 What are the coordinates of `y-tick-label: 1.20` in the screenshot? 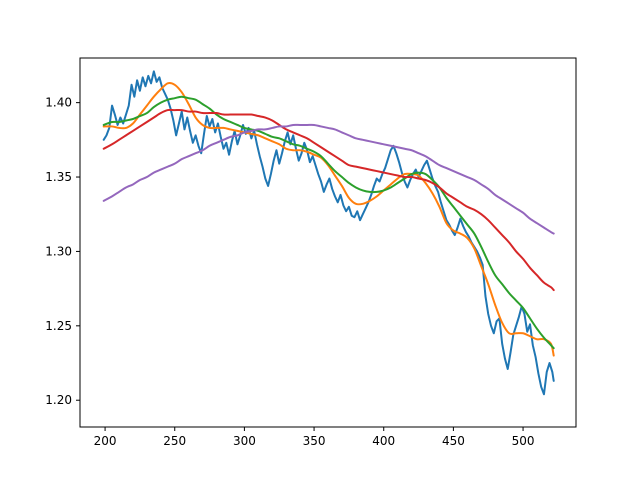 It's located at (58, 400).